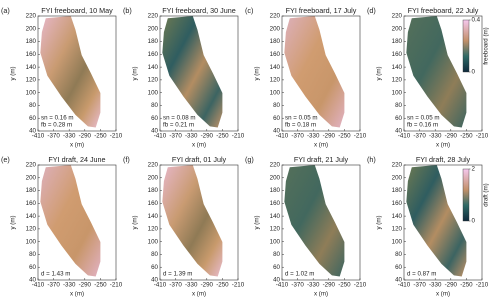  I want to click on annotation: d = 1.39 m, so click(177, 274).